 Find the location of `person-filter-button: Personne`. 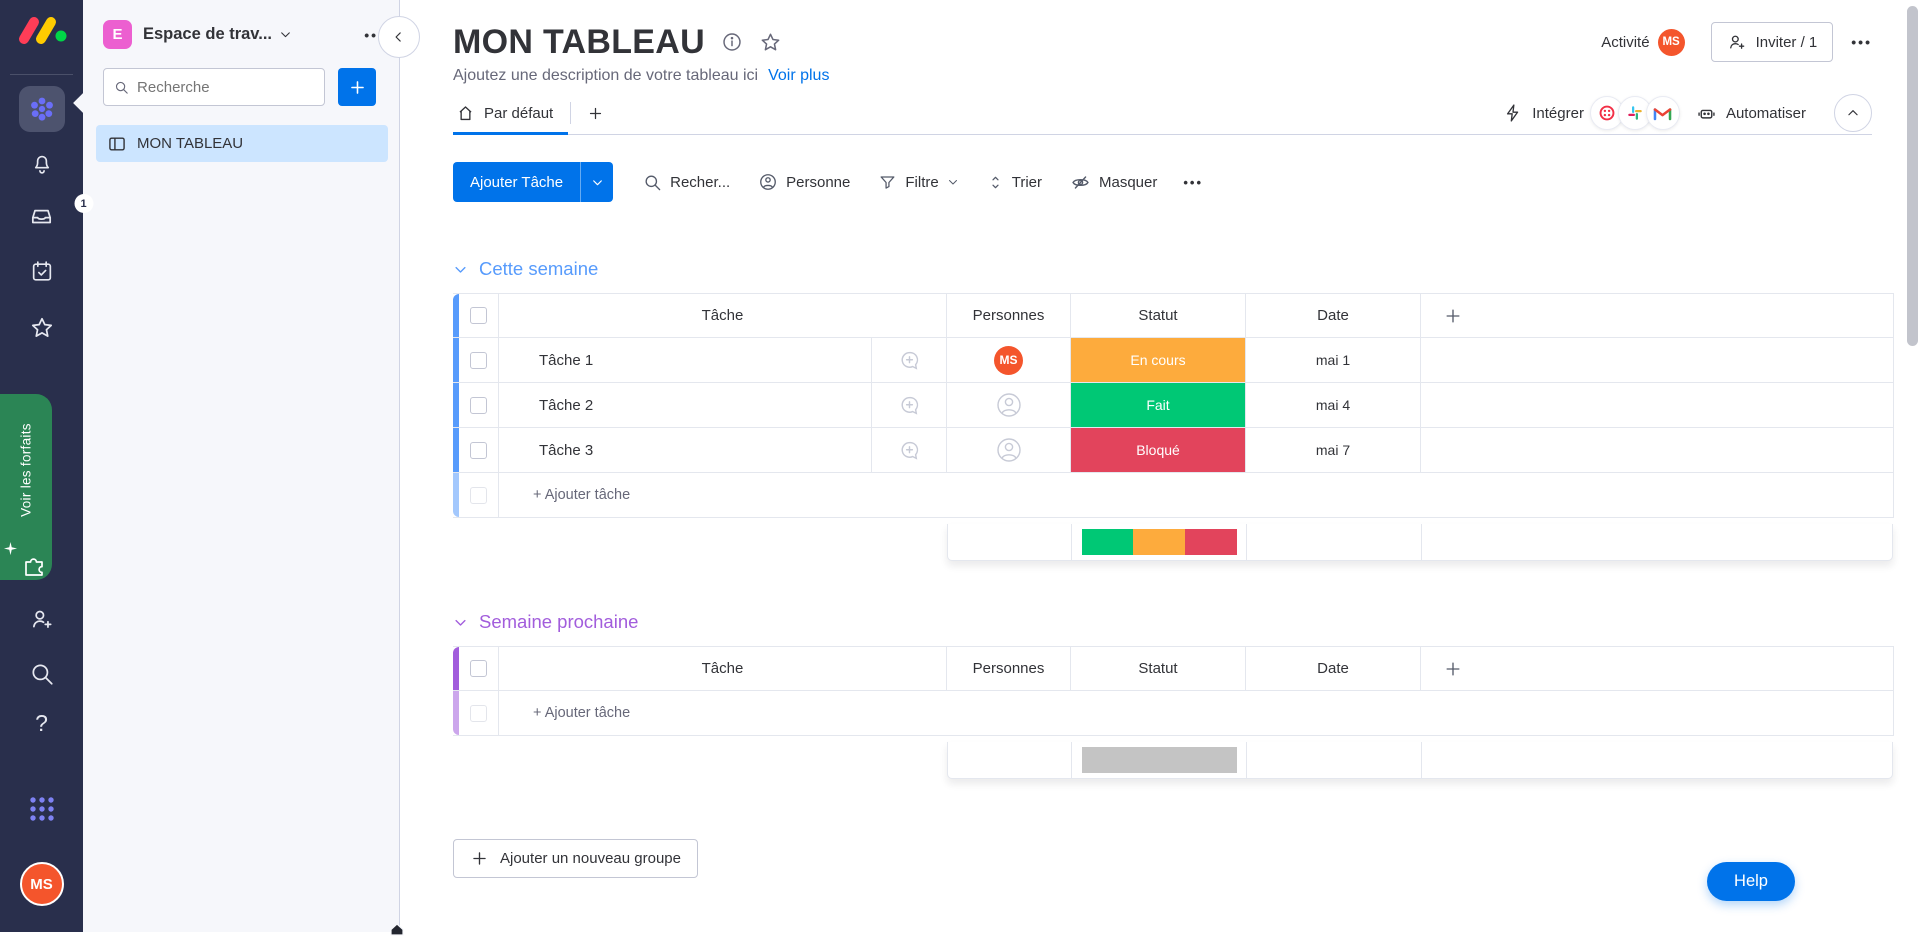

person-filter-button: Personne is located at coordinates (804, 182).